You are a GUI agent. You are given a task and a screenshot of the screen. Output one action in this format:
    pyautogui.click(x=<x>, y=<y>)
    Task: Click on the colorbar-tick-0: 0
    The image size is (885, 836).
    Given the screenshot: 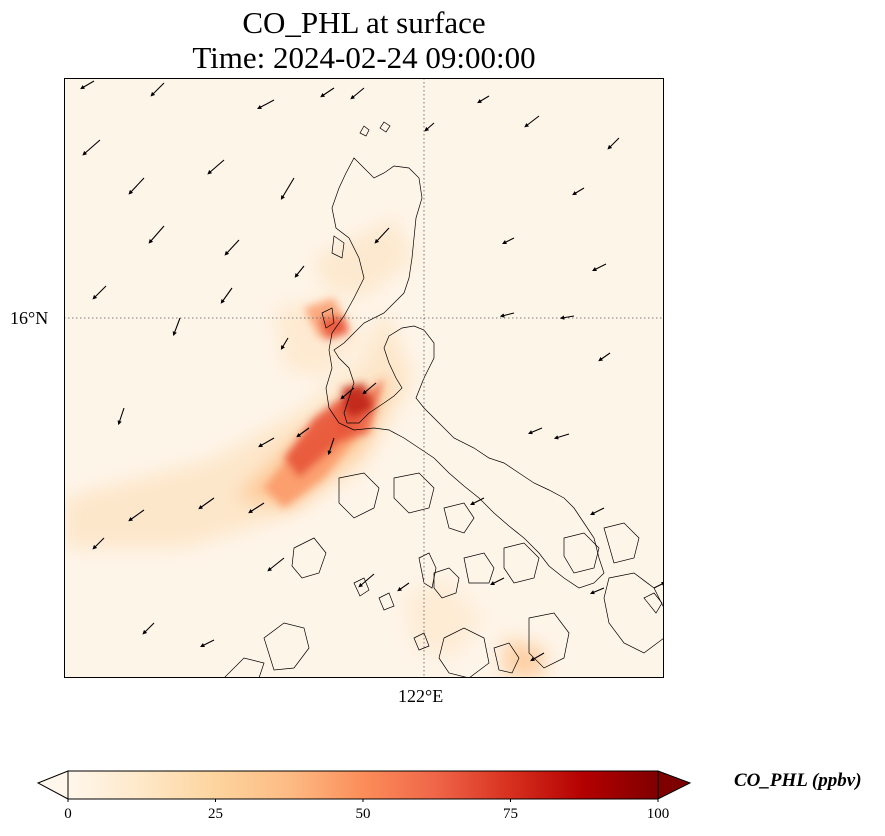 What is the action you would take?
    pyautogui.click(x=68, y=814)
    